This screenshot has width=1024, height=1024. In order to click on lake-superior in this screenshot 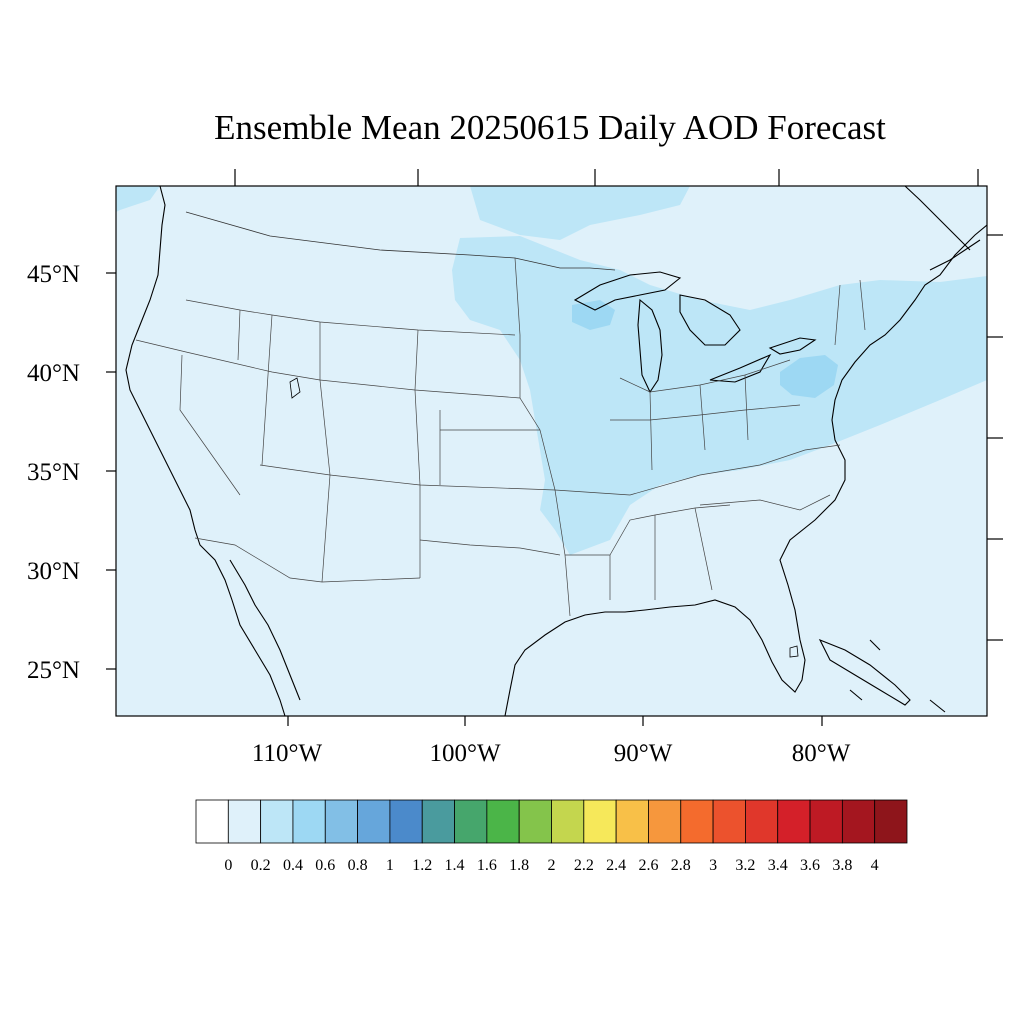, I will do `click(627, 291)`.